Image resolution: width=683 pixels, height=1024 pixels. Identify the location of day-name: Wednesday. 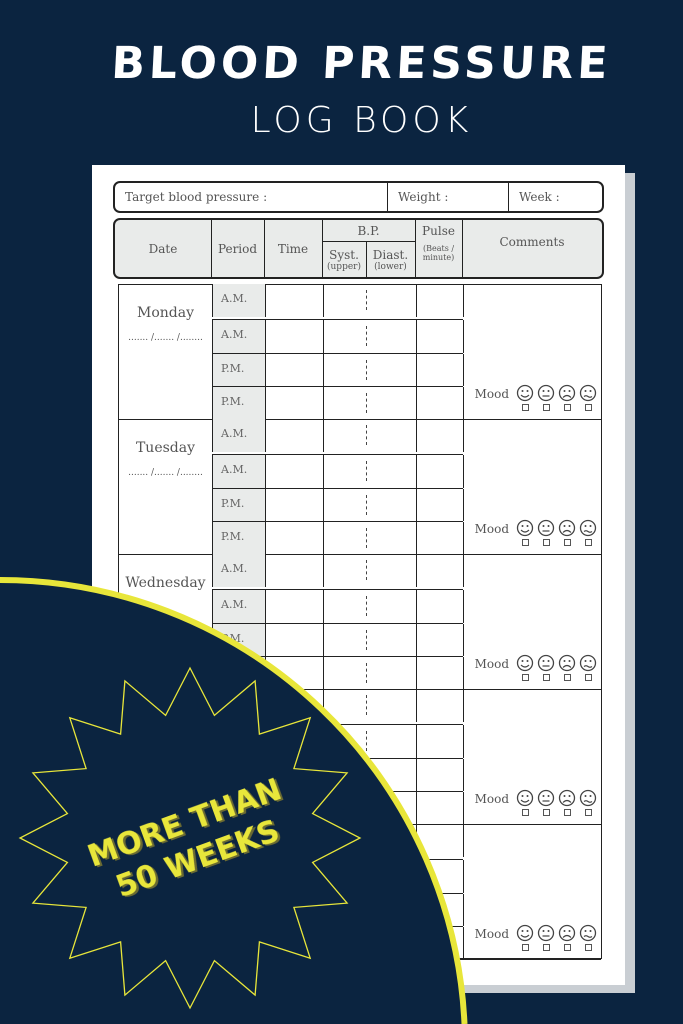
(165, 583).